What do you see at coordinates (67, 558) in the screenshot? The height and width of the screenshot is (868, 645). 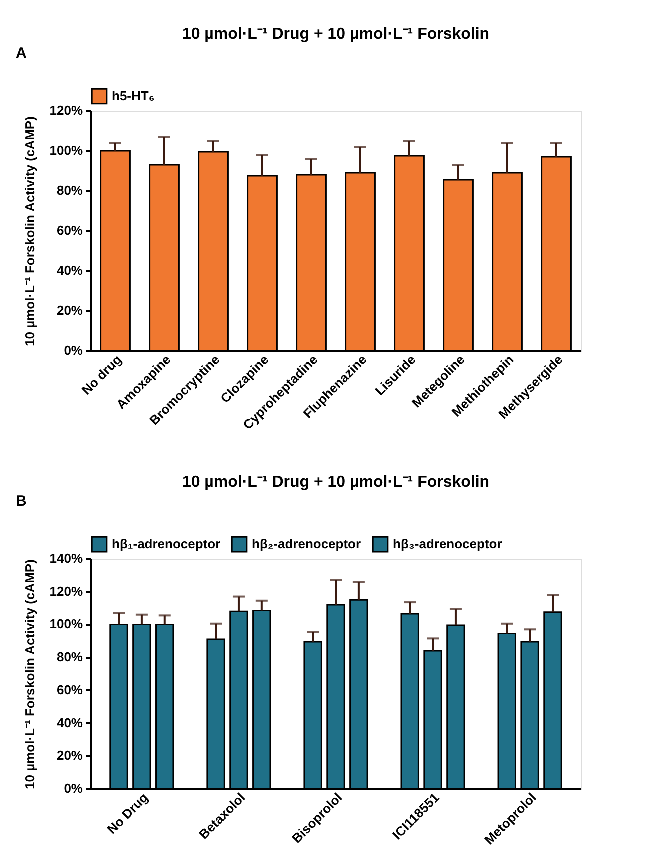 I see `y-tick-label: 140%` at bounding box center [67, 558].